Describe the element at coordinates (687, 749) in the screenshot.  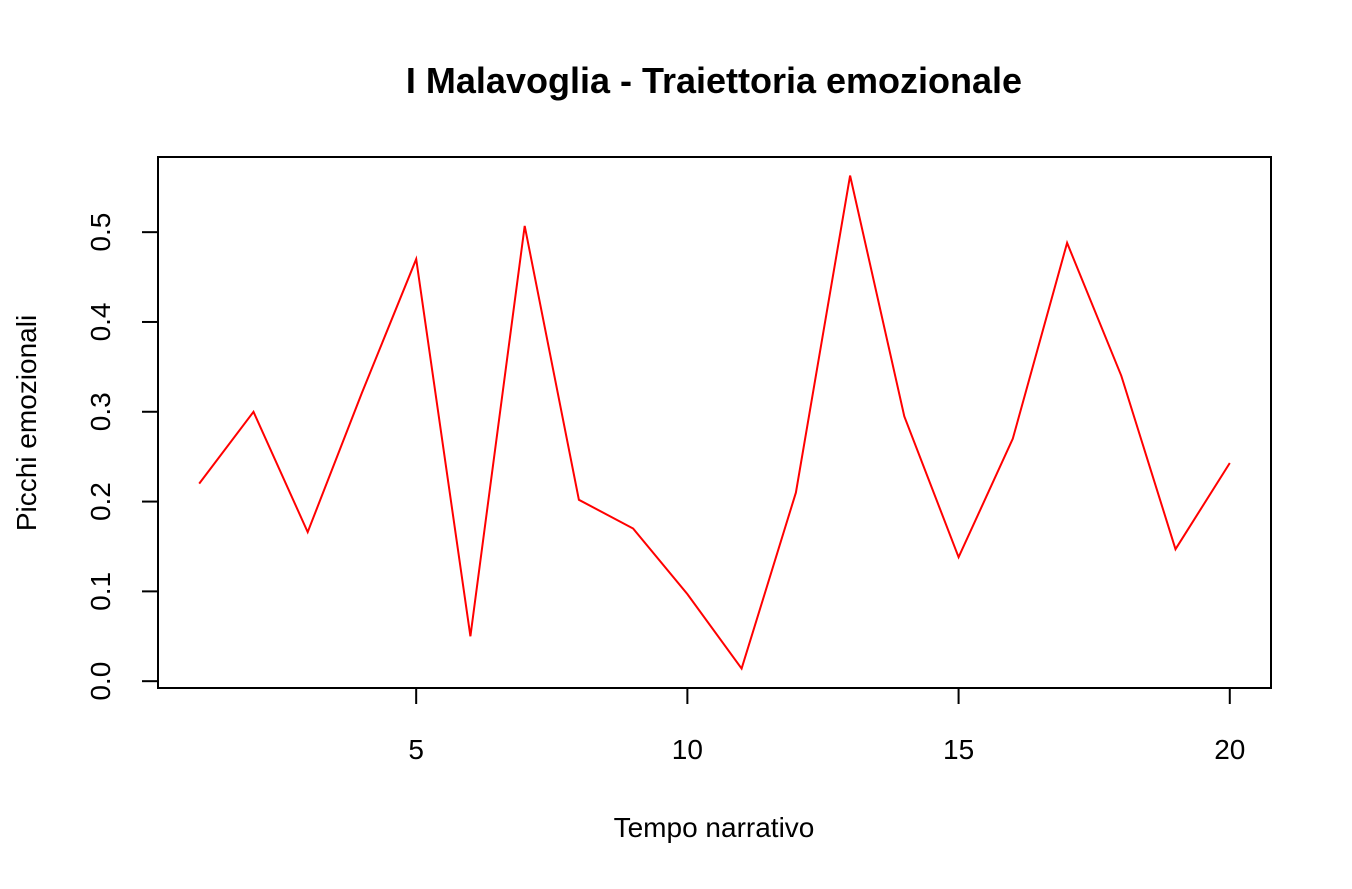
I see `x-tick-label: 10` at that location.